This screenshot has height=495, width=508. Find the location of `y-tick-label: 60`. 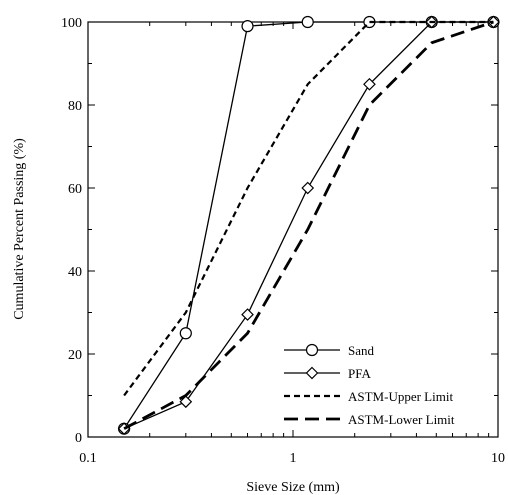

y-tick-label: 60 is located at coordinates (75, 189).